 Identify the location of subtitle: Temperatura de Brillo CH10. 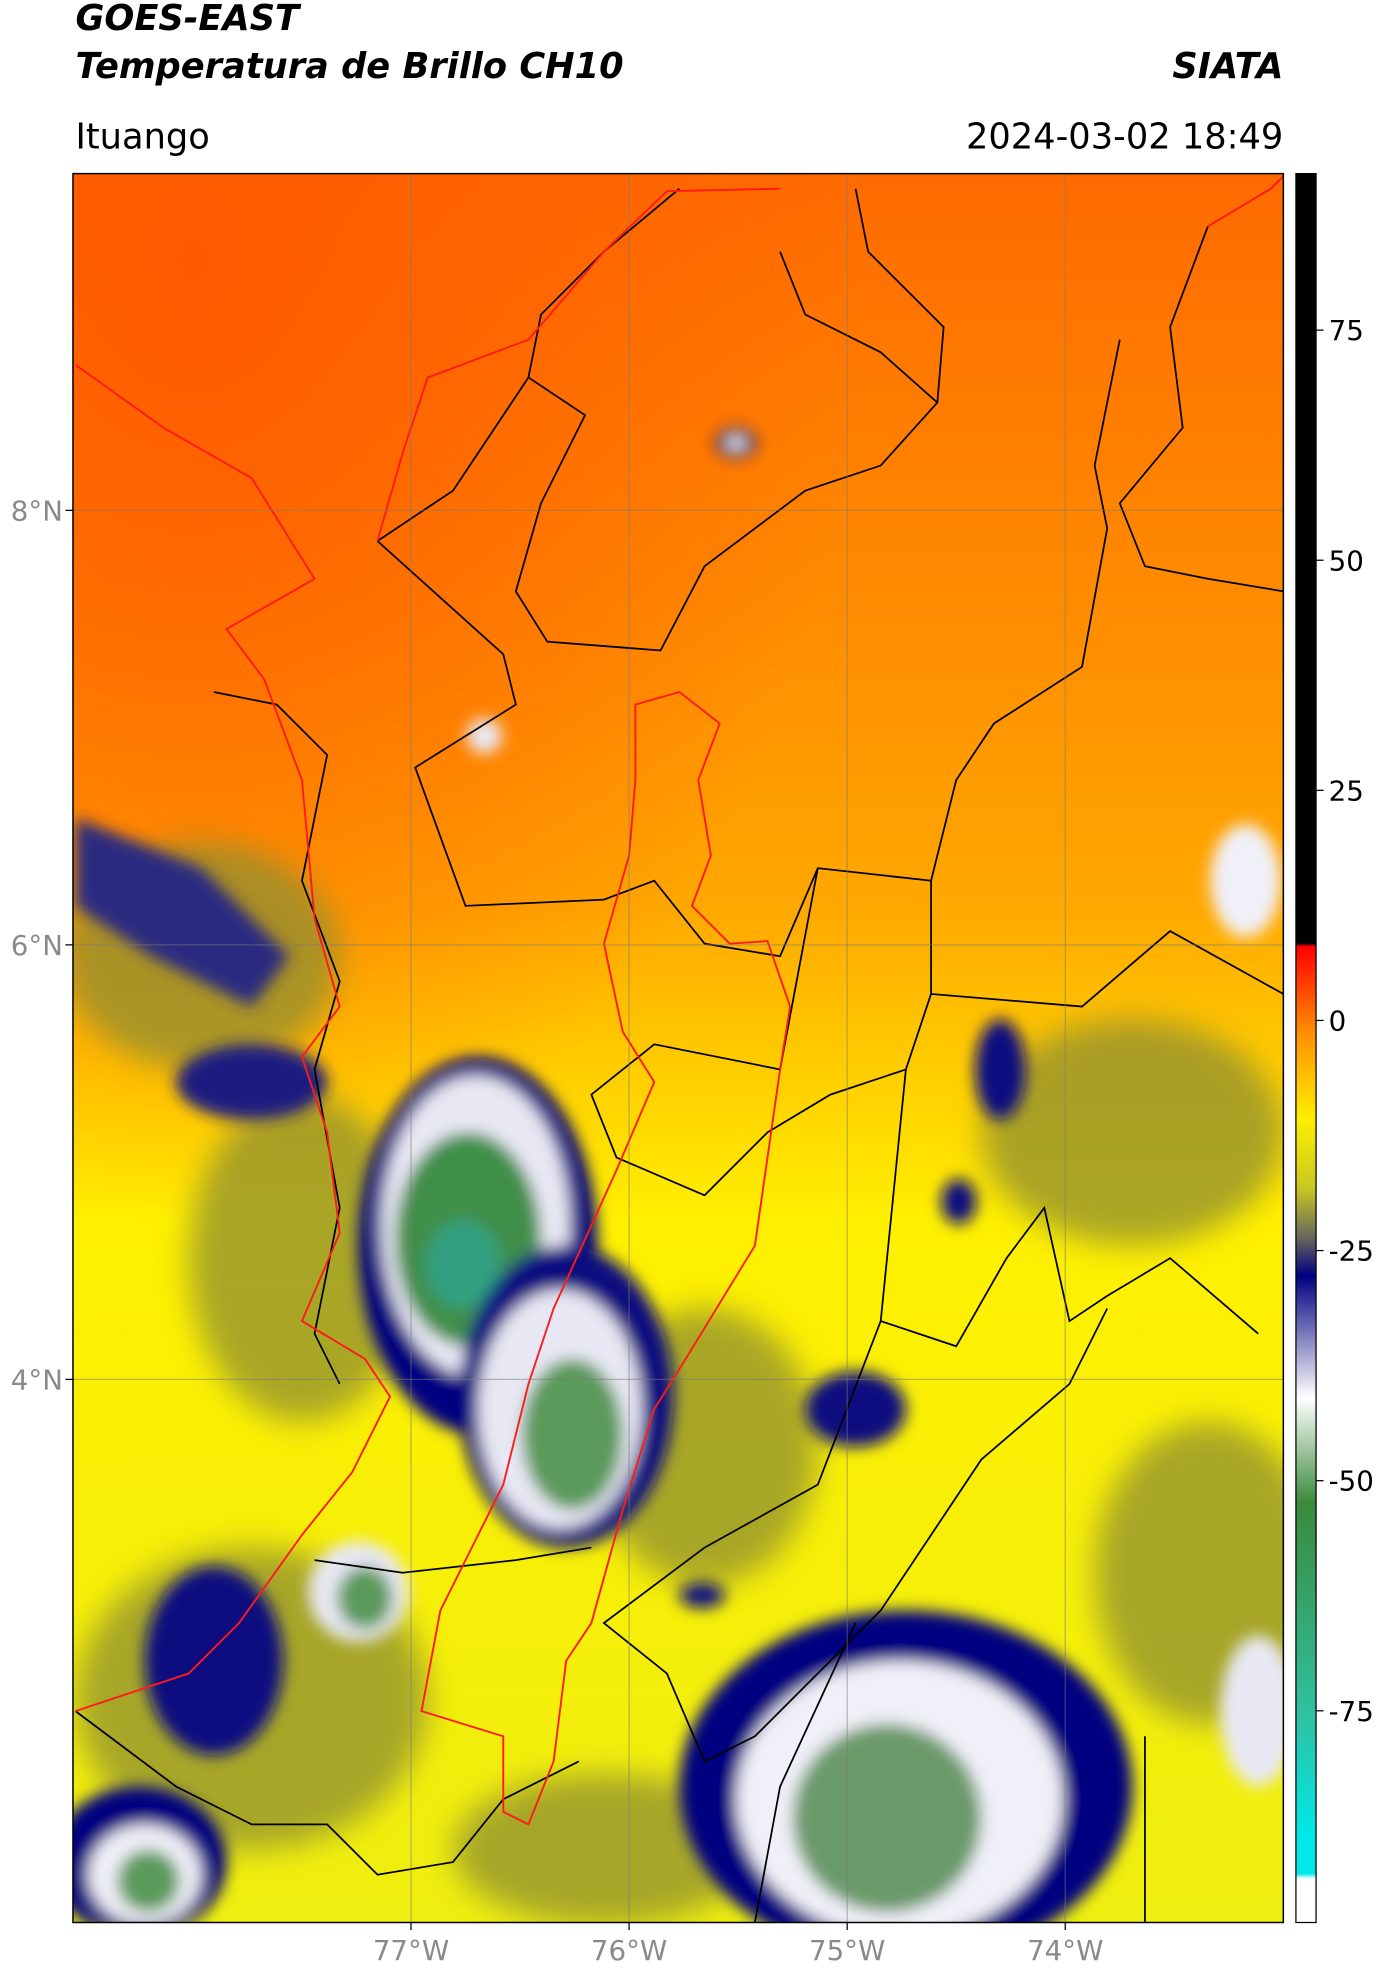
(349, 66).